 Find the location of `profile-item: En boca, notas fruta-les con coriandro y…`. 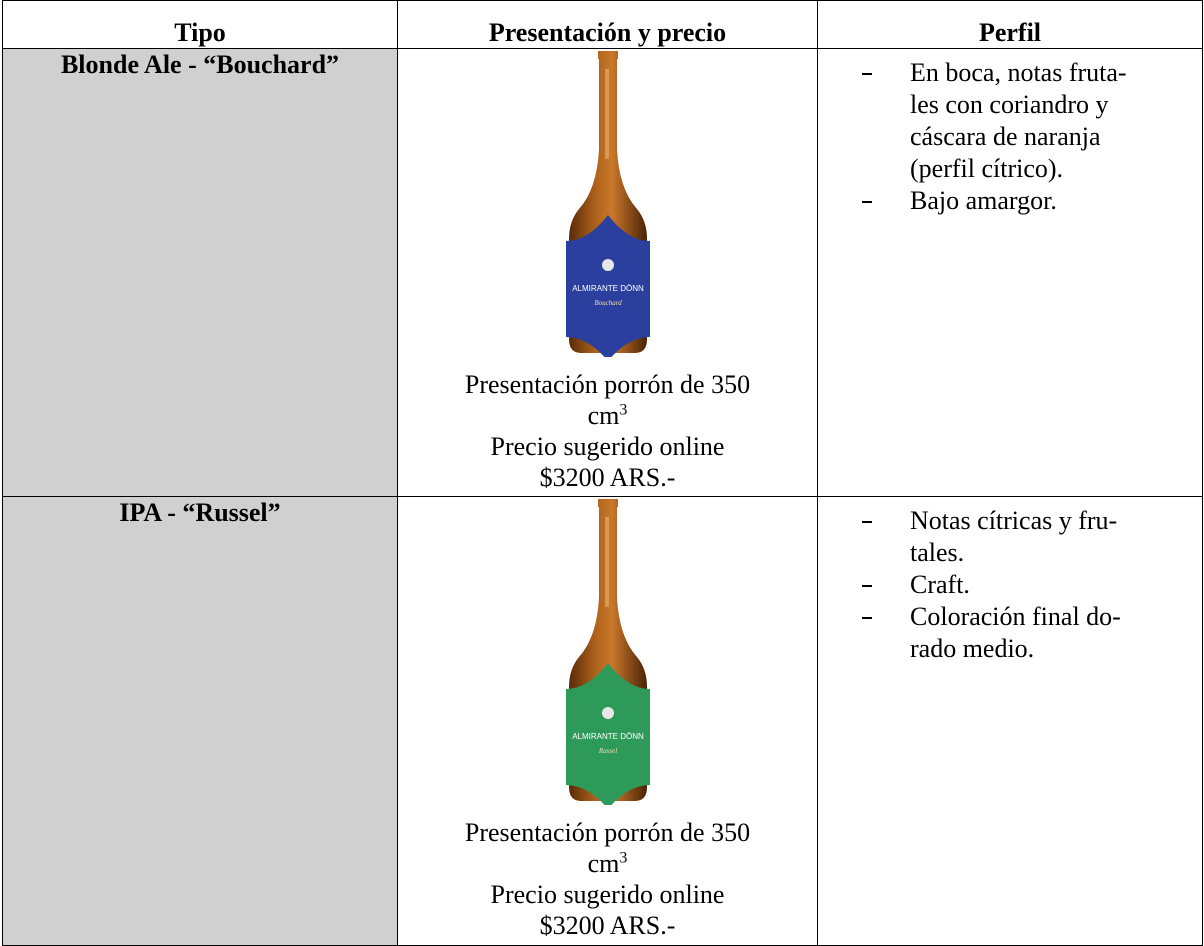

profile-item: En boca, notas fruta-les con coriandro y… is located at coordinates (1010, 121).